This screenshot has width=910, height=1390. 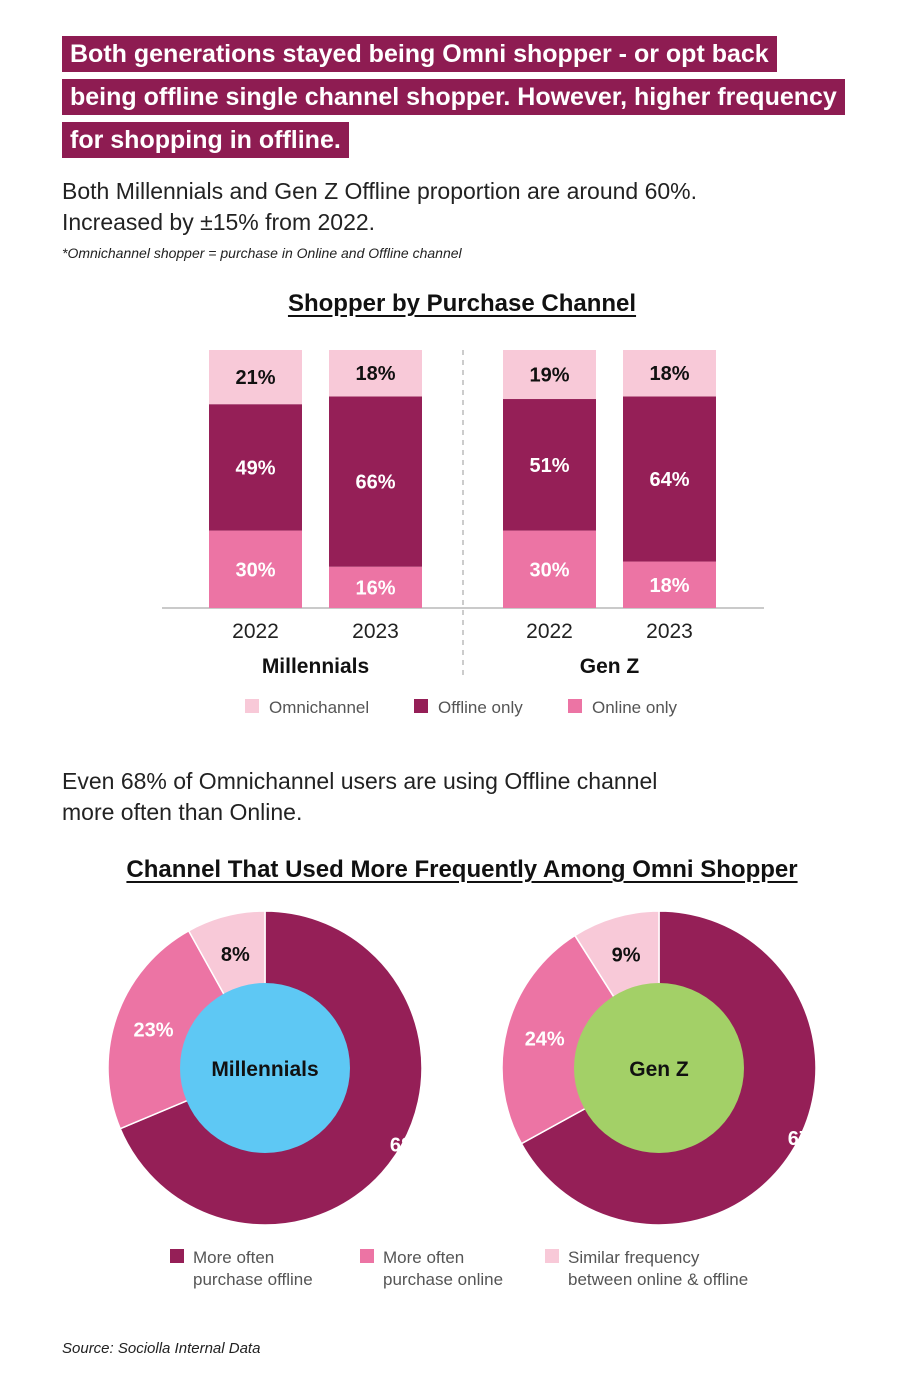 I want to click on donut-data-label: 9%, so click(x=626, y=956).